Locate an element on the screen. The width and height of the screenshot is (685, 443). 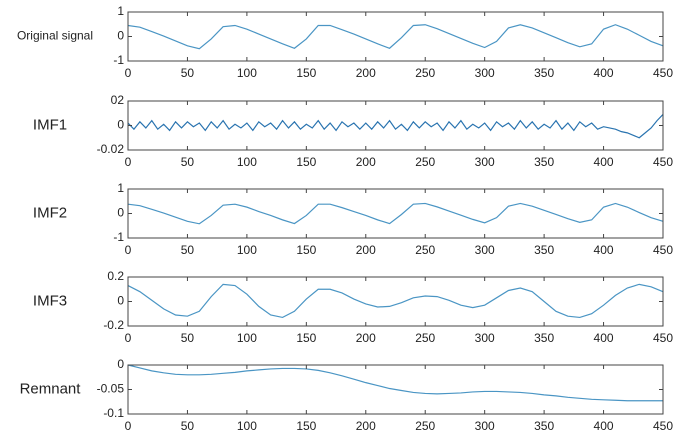
y-tick-label: 02 is located at coordinates (118, 100).